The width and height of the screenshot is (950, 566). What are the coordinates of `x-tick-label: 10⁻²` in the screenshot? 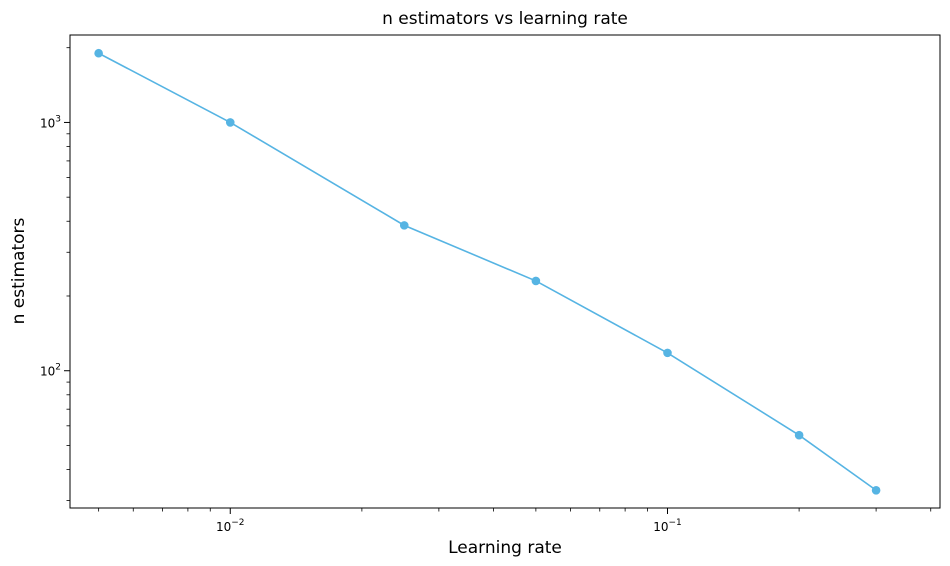 It's located at (230, 526).